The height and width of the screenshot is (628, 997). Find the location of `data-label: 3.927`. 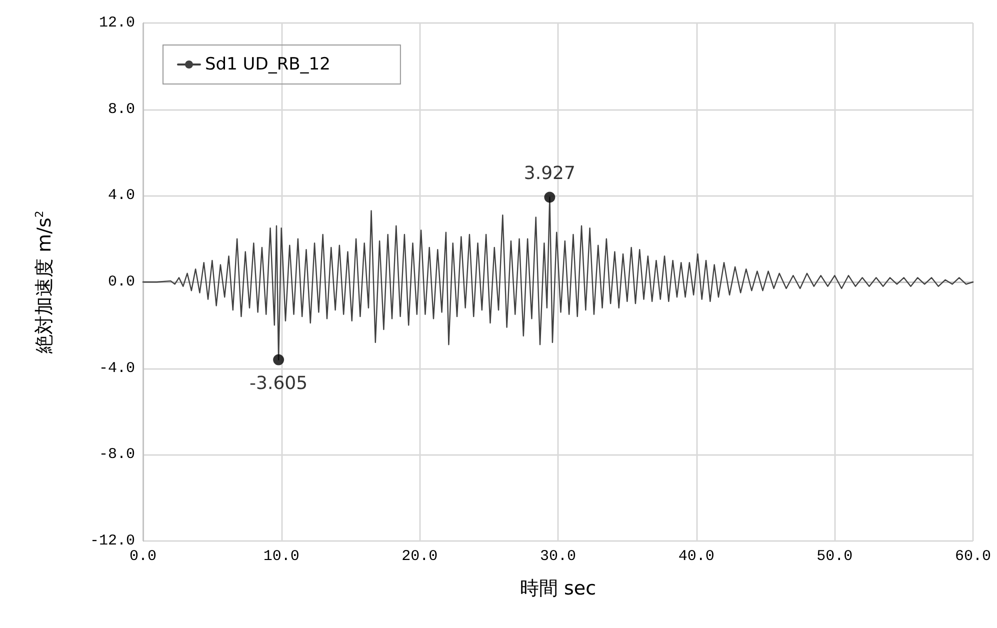

data-label: 3.927 is located at coordinates (550, 173).